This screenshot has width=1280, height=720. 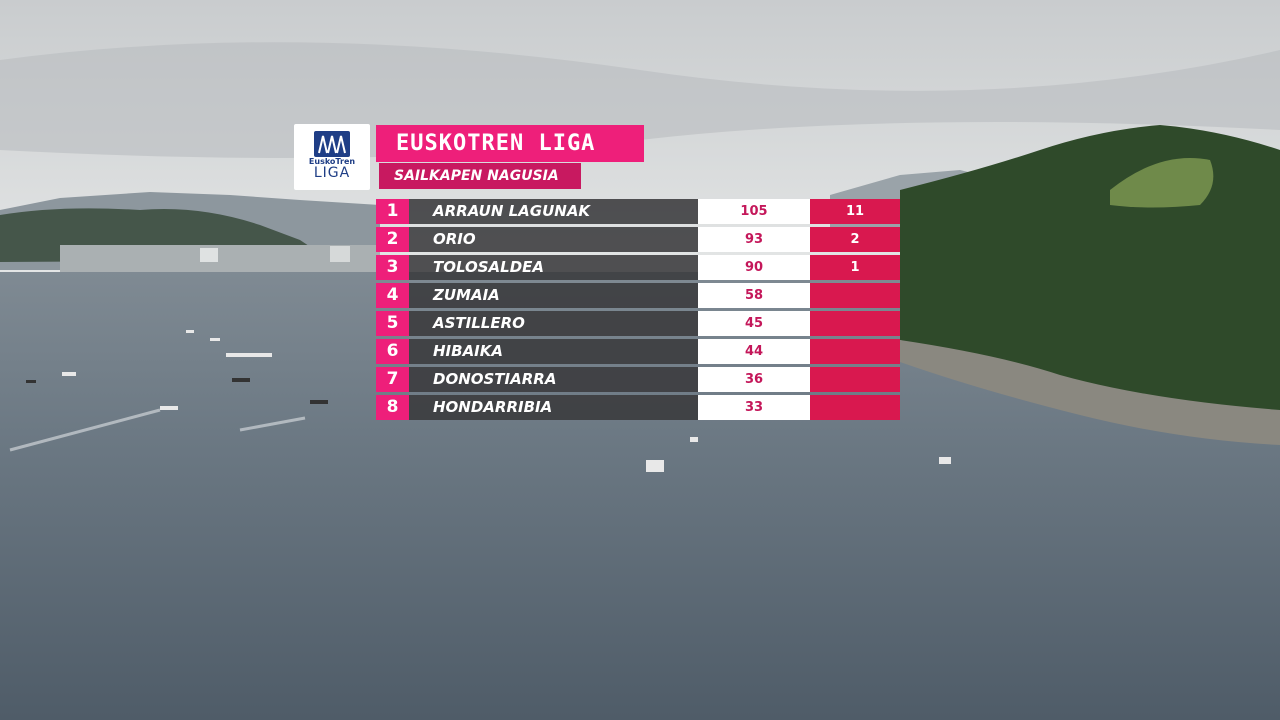 I want to click on points-cell: 45, so click(x=754, y=323).